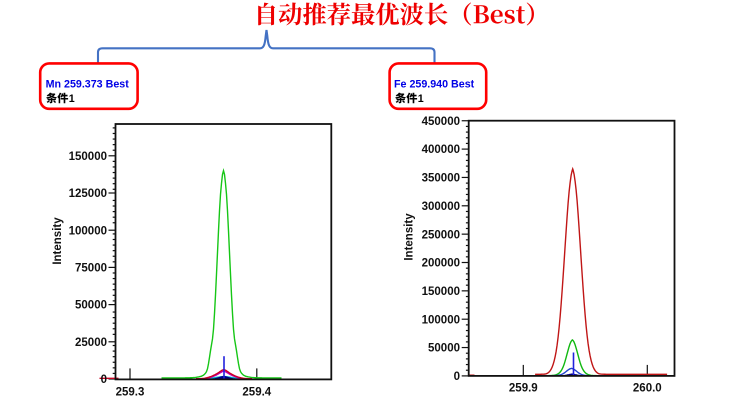 The height and width of the screenshot is (405, 748). I want to click on svg-text: Mn 259.373 Best, so click(88, 85).